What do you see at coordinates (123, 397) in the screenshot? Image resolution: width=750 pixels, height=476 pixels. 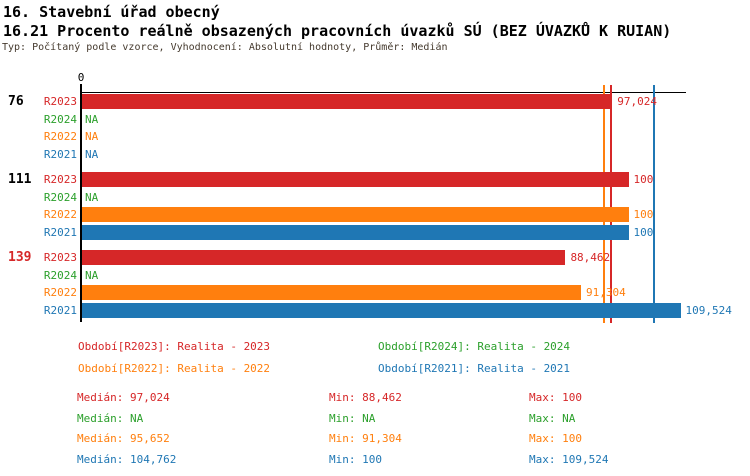 I see `stat-median-R2023: Medián: 97,024` at bounding box center [123, 397].